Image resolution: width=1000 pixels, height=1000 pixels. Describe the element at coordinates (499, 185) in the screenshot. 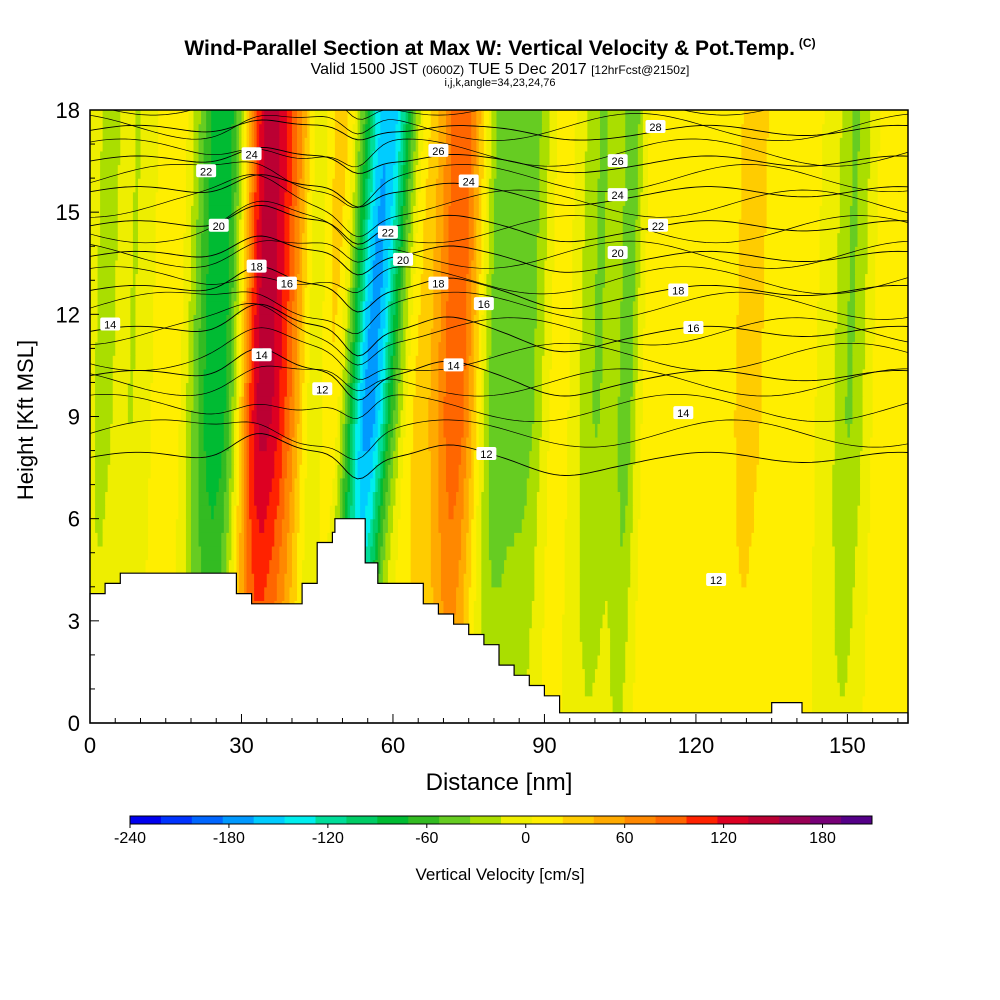

I see `theta-contour-line` at that location.